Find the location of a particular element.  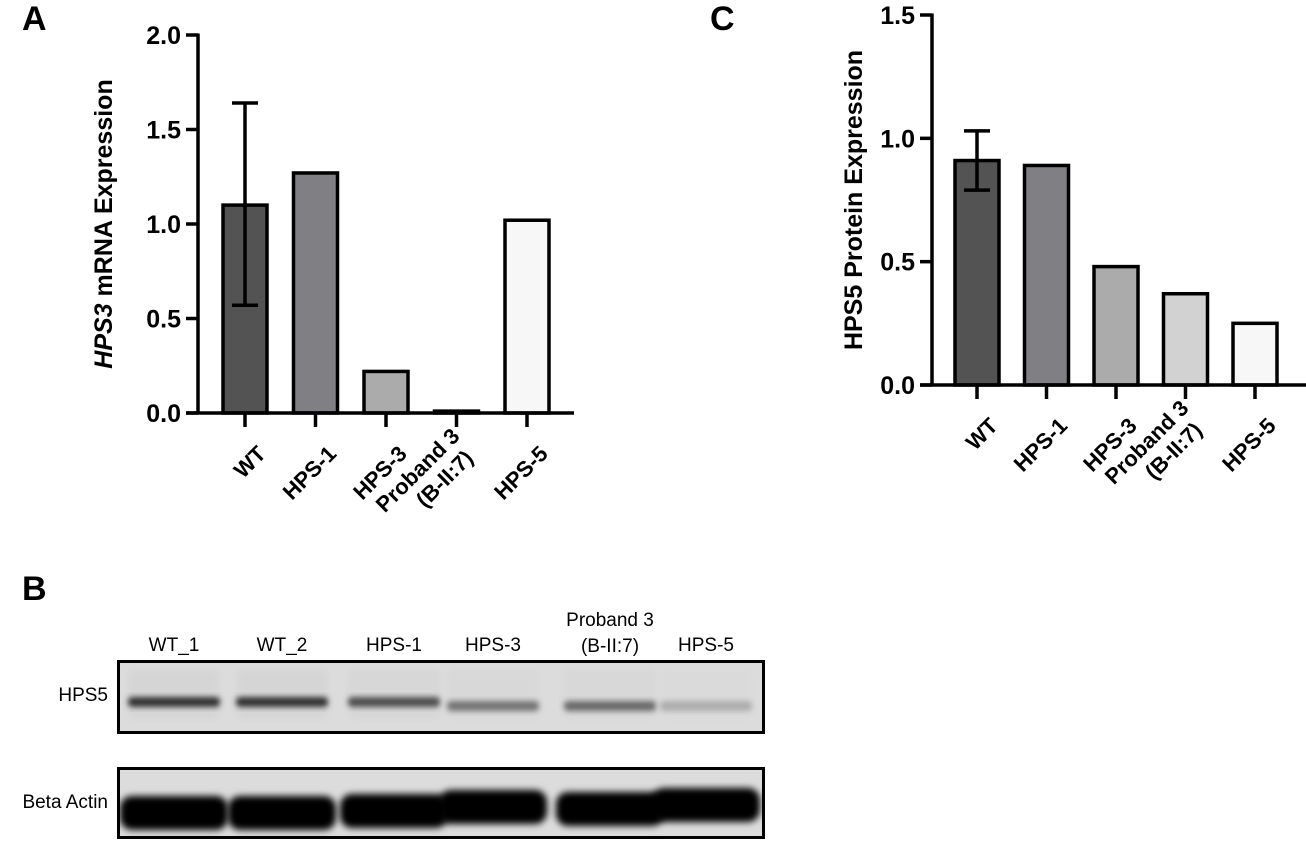

beta-actin-blot is located at coordinates (441, 803).